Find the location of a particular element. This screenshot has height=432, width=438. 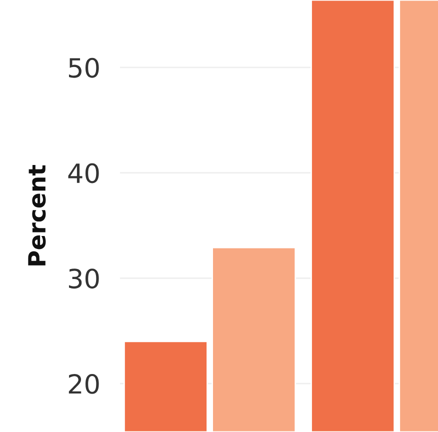

y-tick-label: 50 is located at coordinates (84, 68).